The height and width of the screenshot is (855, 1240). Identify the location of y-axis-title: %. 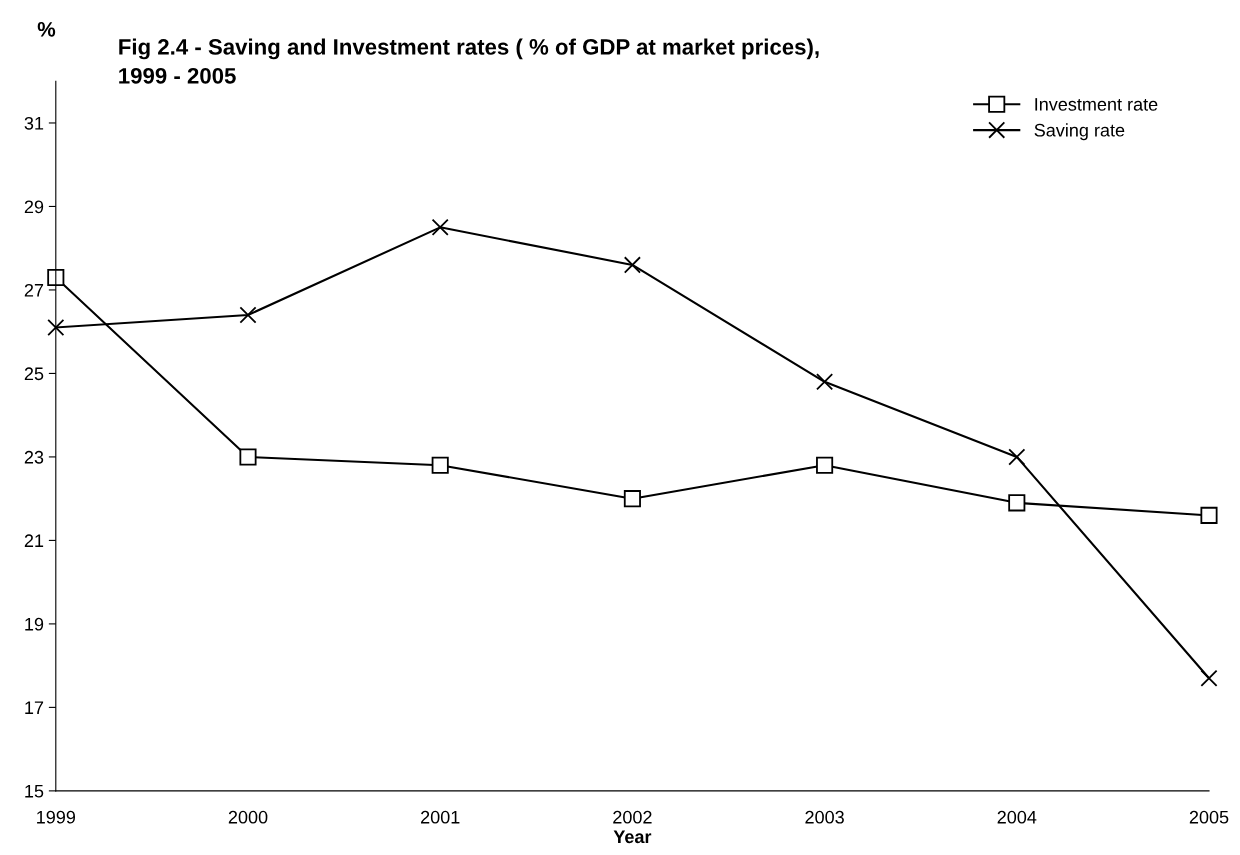
(46, 29).